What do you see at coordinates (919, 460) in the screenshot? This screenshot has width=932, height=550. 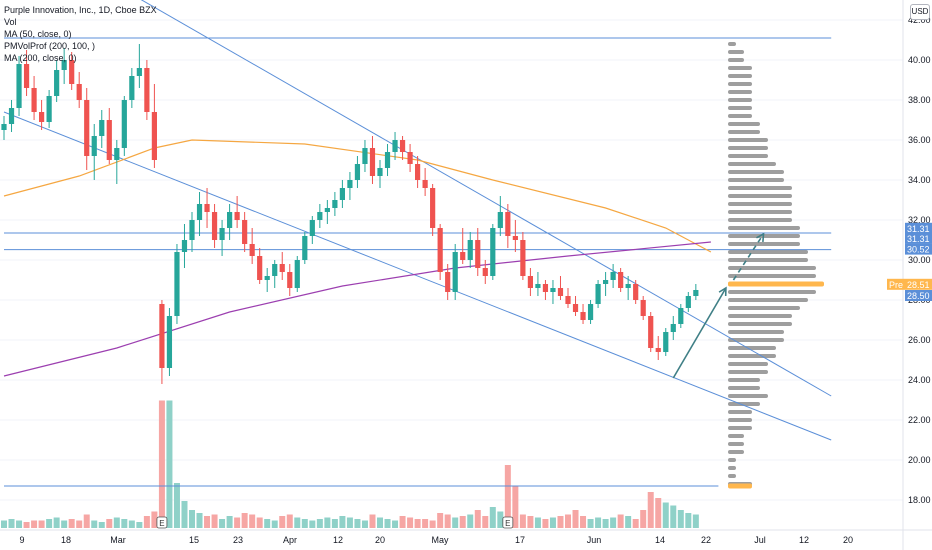 I see `y-tick-label: 20.00` at bounding box center [919, 460].